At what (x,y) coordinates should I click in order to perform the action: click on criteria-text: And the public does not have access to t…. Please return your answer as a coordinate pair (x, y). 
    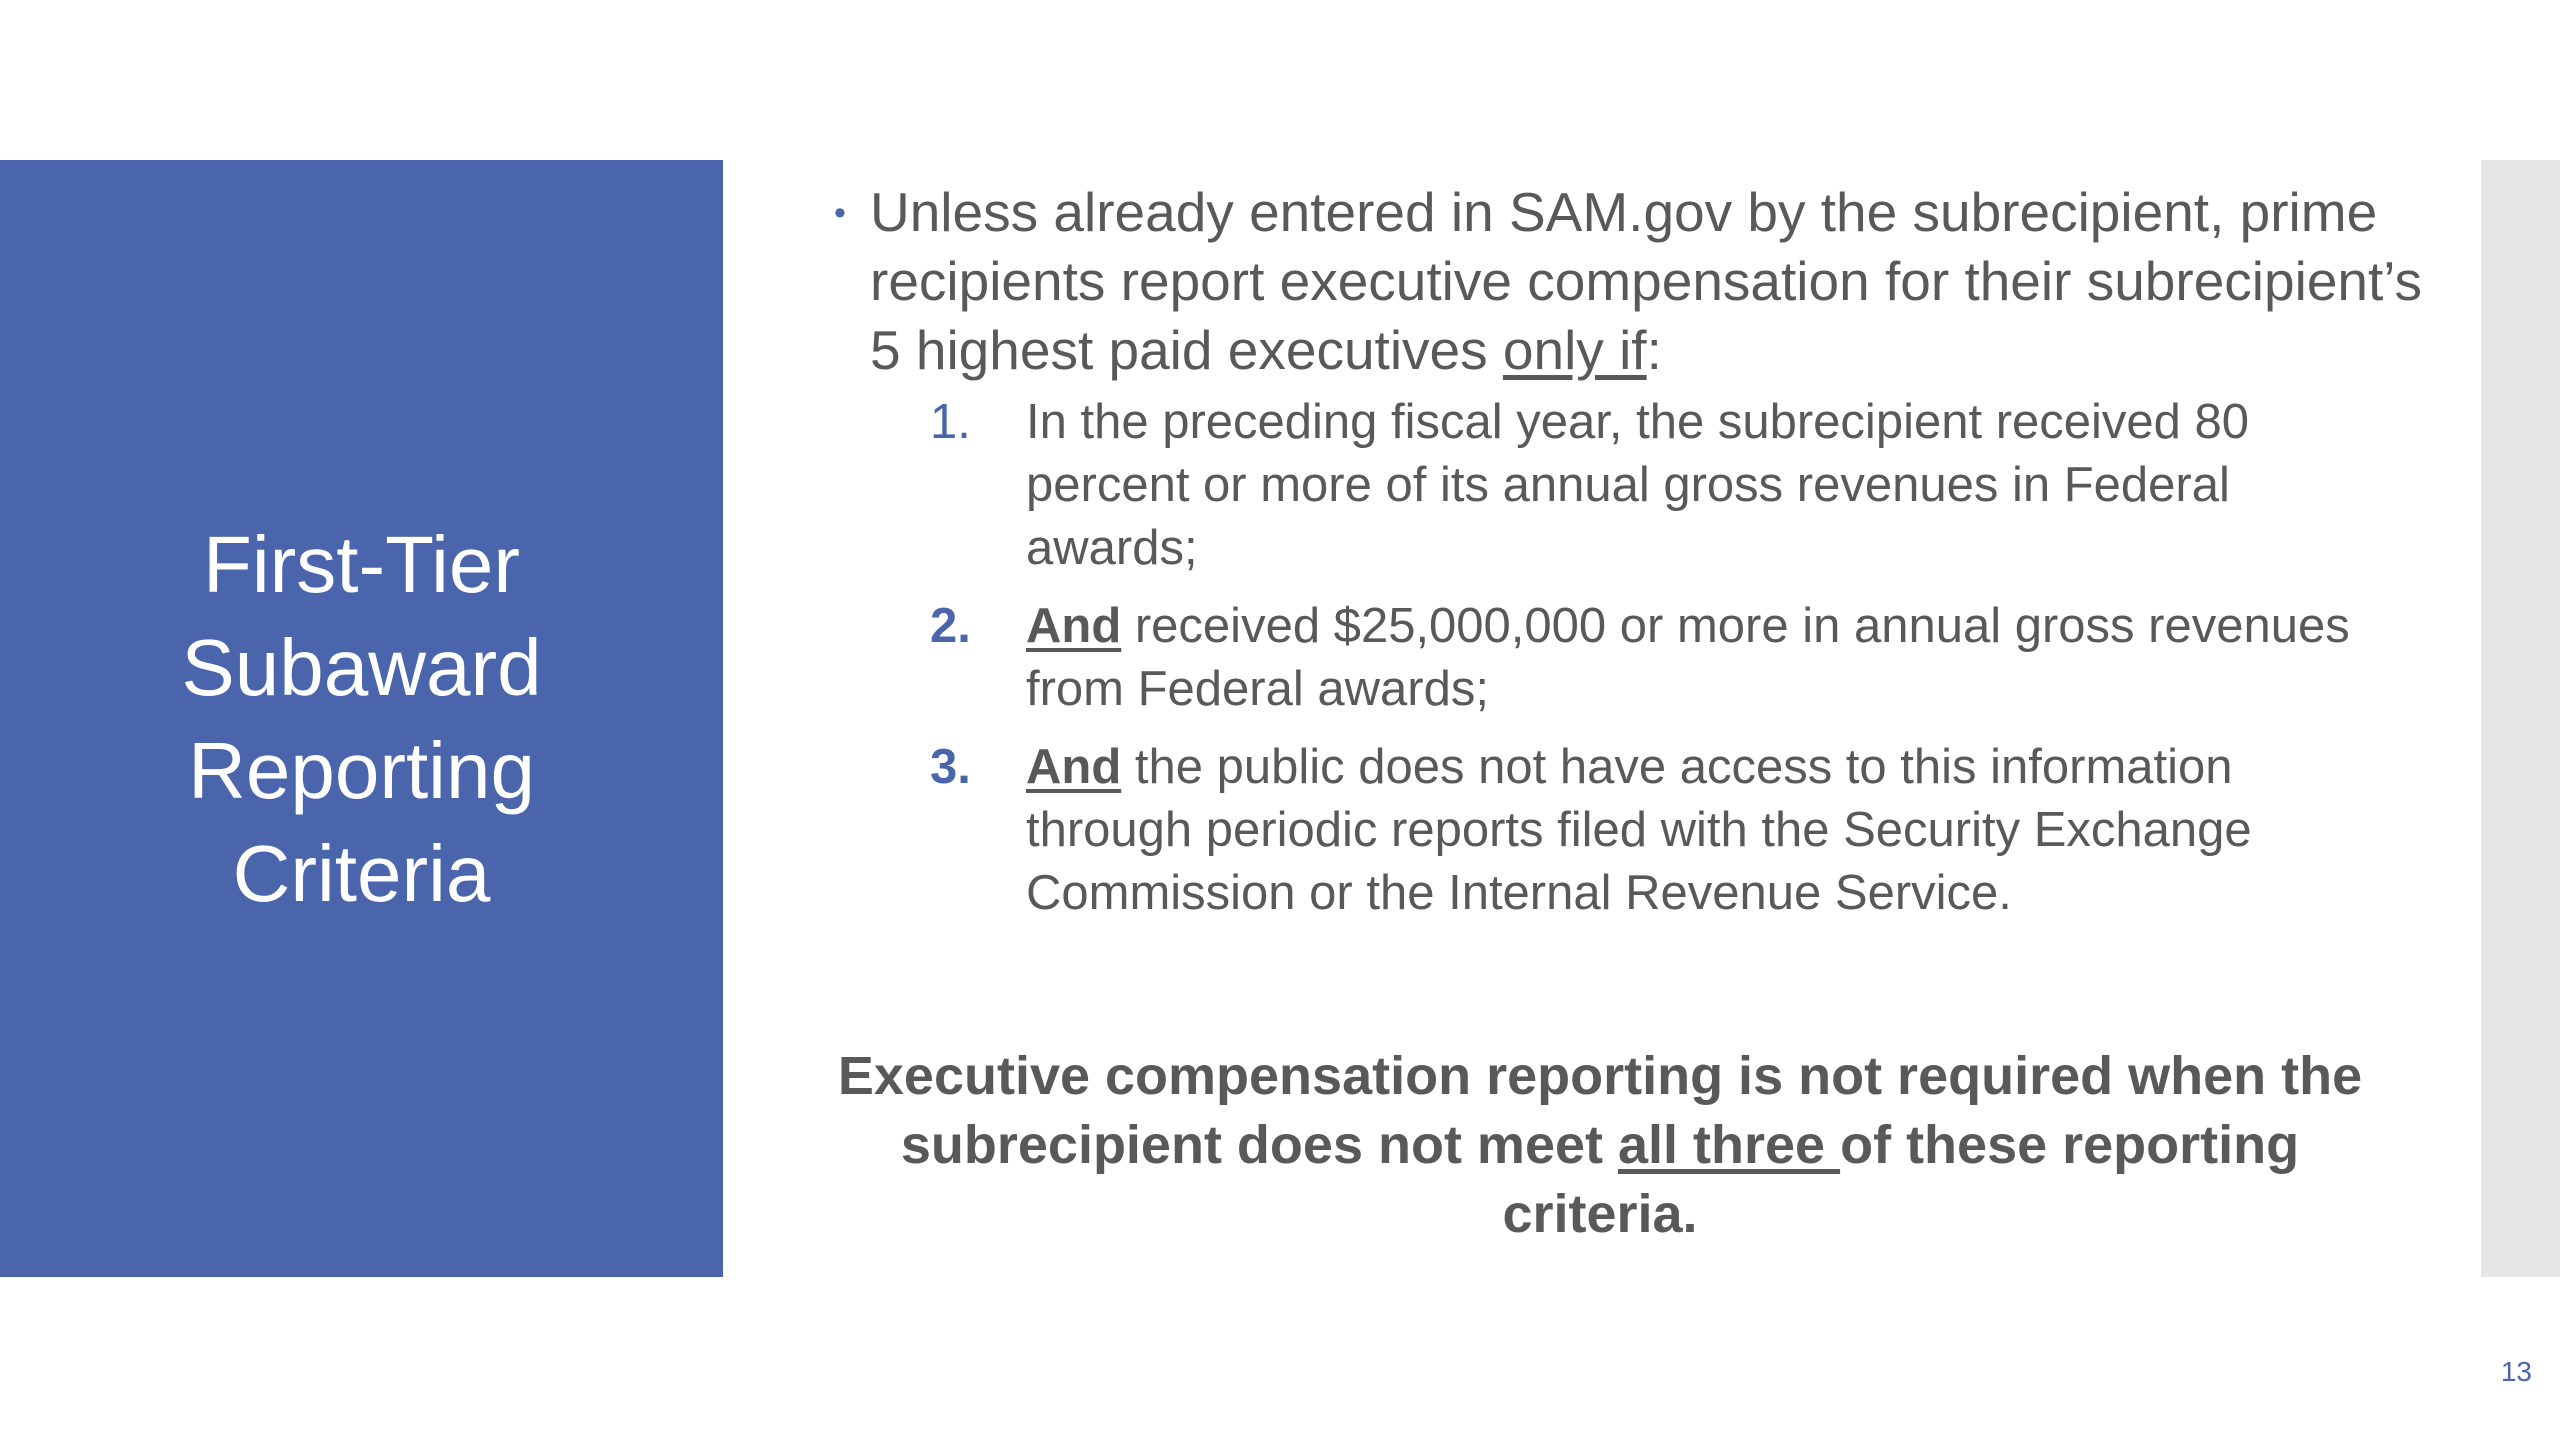
    Looking at the image, I should click on (1716, 830).